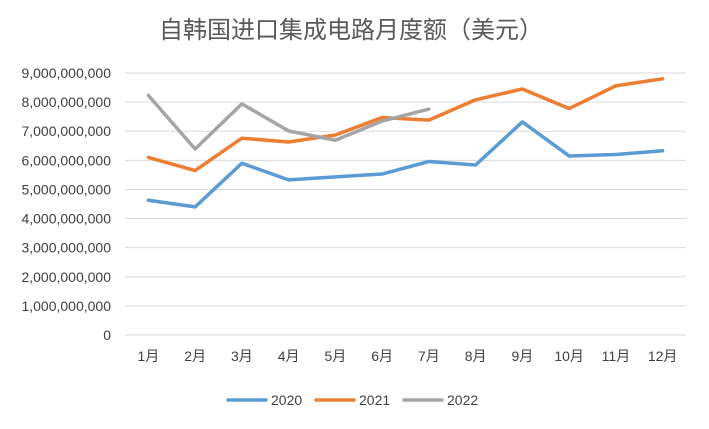  I want to click on y-tick-label: 5,000,000,000, so click(66, 189).